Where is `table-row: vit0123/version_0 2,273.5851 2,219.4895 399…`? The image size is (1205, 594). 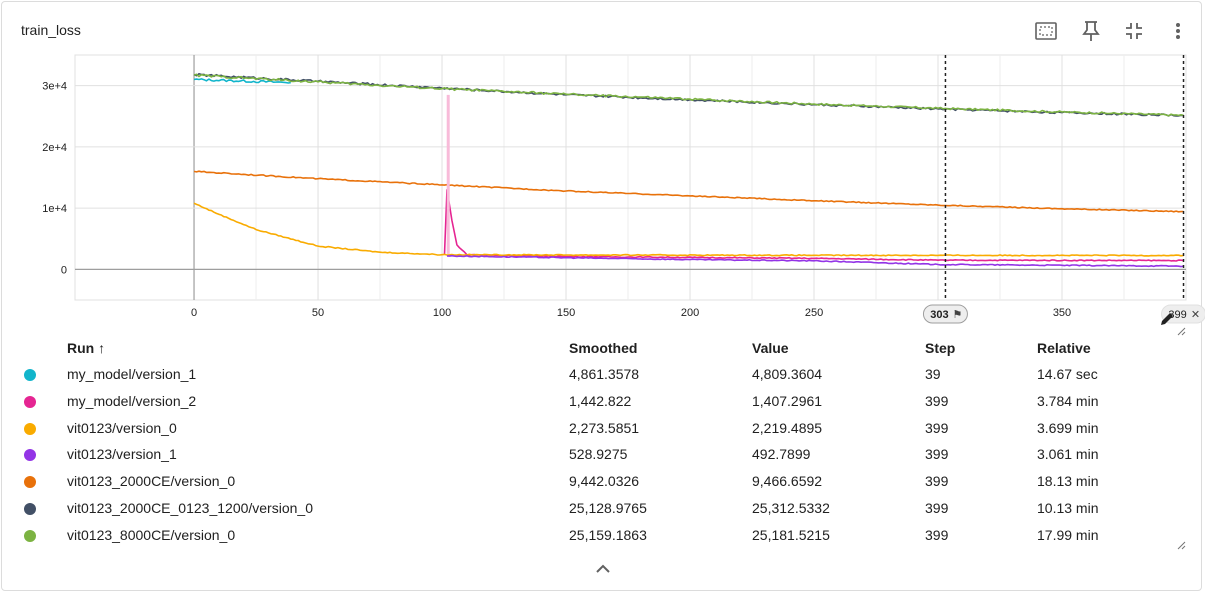
table-row: vit0123/version_0 2,273.5851 2,219.4895 399… is located at coordinates (602, 429).